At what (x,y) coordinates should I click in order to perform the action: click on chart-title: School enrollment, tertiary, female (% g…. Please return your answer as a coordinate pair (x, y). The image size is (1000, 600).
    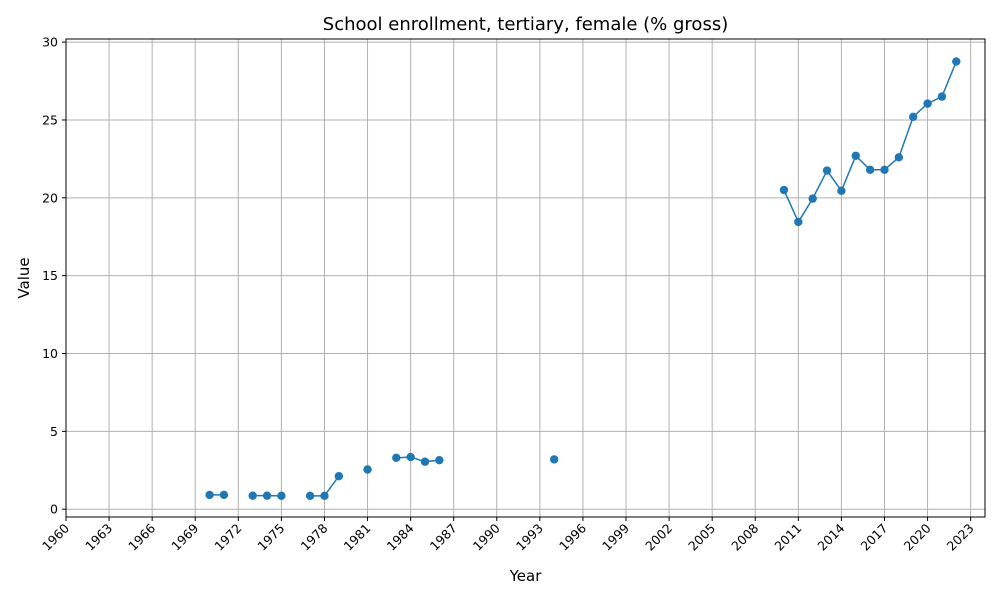
    Looking at the image, I should click on (525, 24).